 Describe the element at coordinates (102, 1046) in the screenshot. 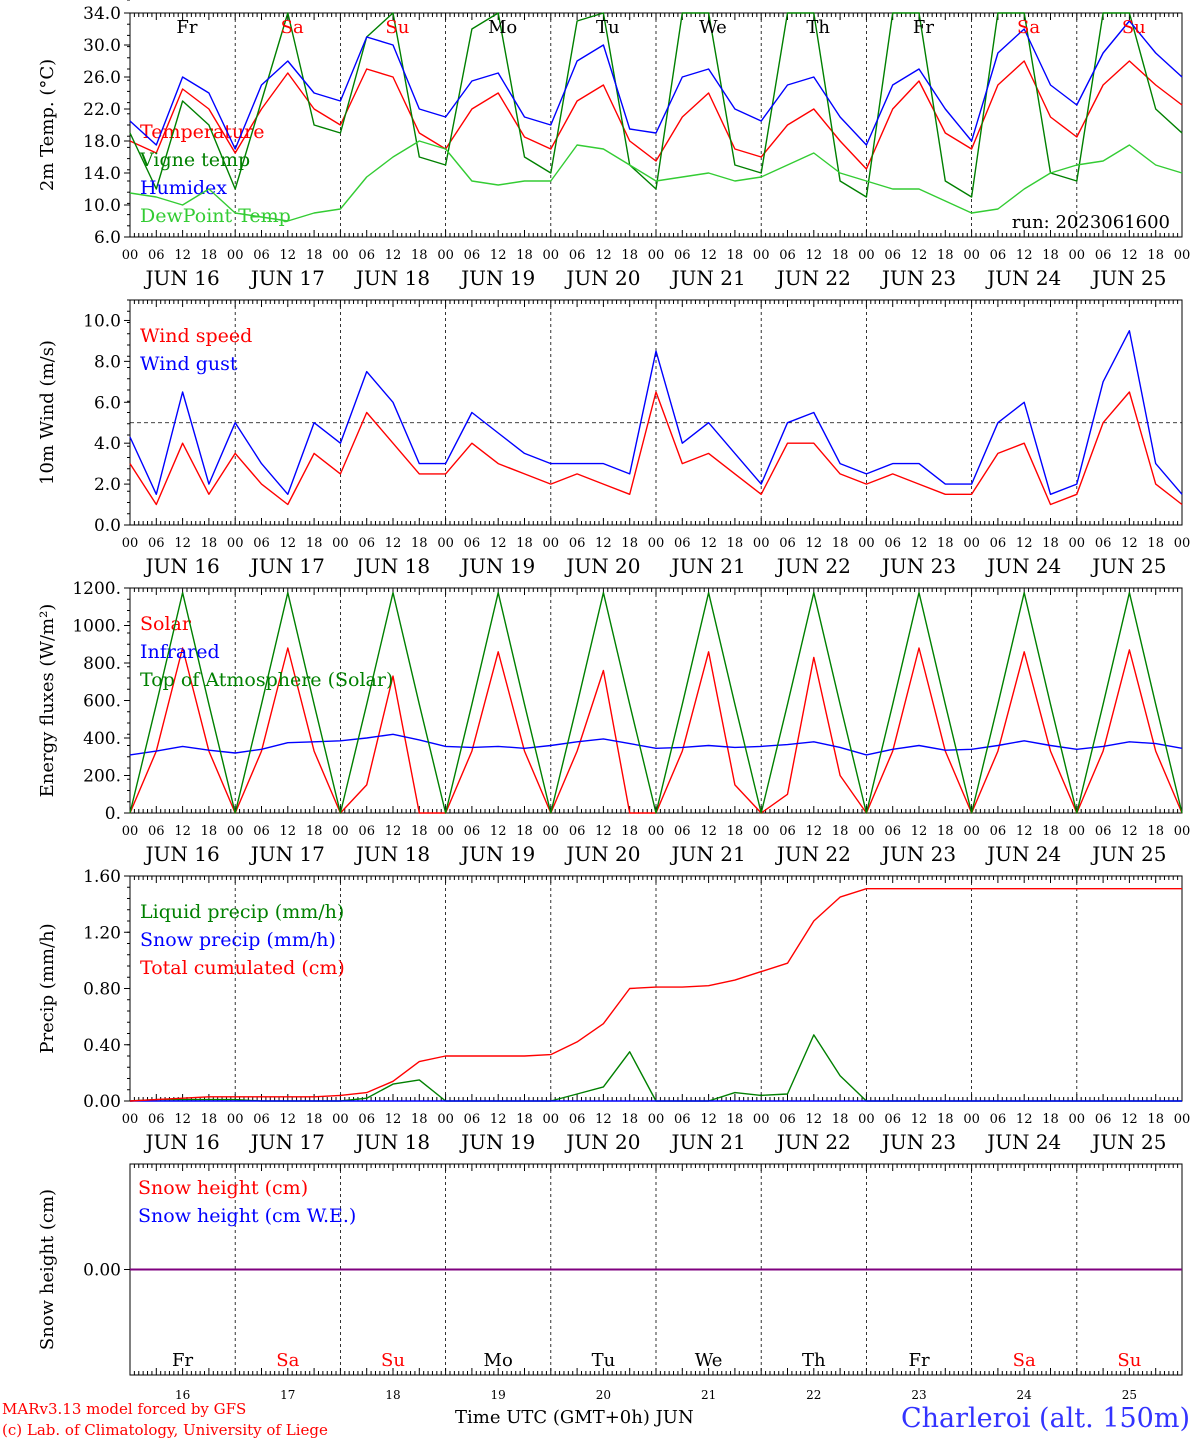

I see `y-tick-label: 0.40` at that location.